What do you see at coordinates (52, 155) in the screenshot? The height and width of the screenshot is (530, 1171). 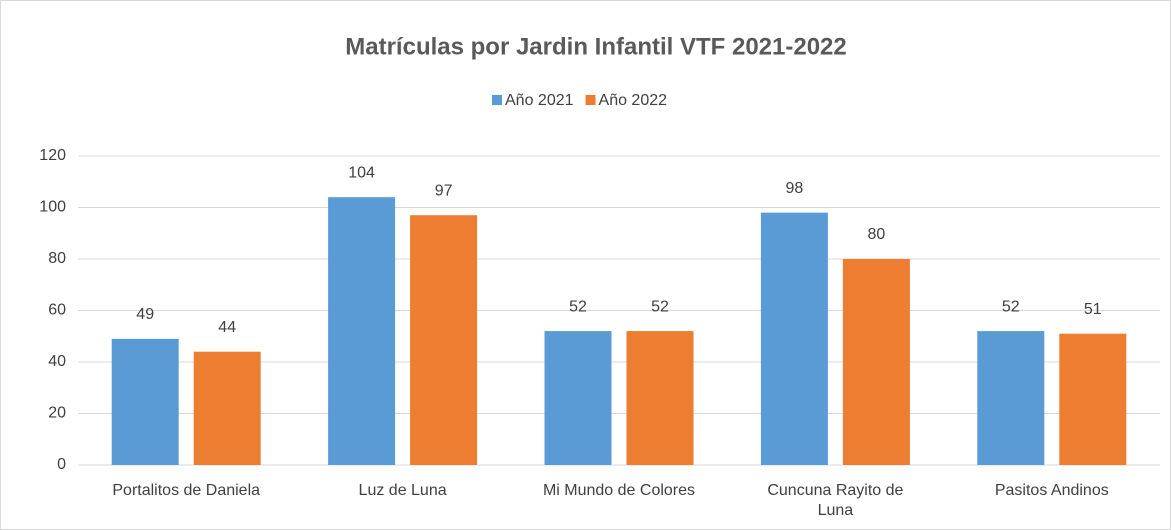 I see `y-tick-label: 120` at bounding box center [52, 155].